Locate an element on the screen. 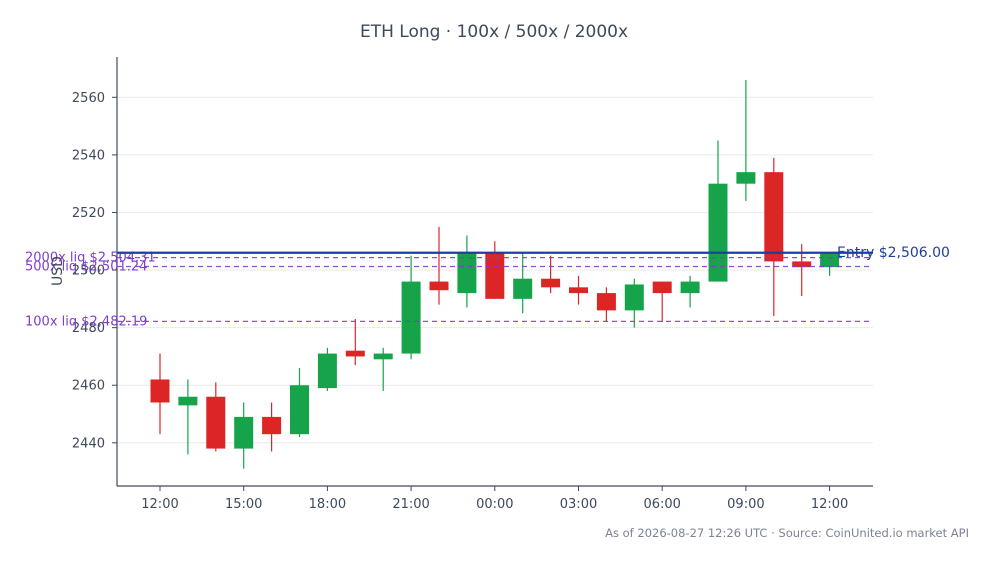 Image resolution: width=993 pixels, height=564 pixels. y-axis-label: USD is located at coordinates (58, 271).